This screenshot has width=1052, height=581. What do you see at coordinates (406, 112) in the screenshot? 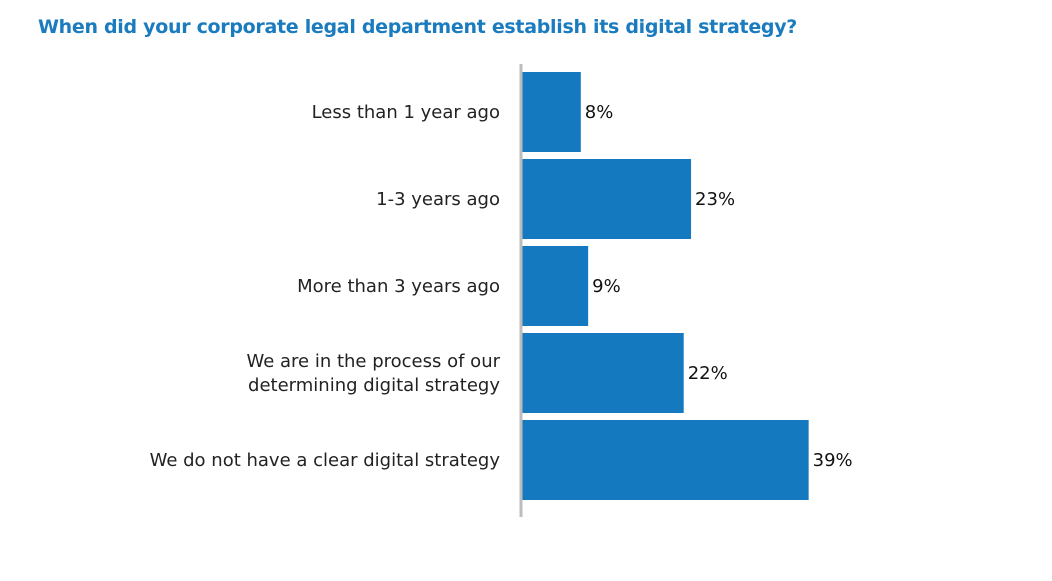
I see `category-label: Less than 1 year ago` at bounding box center [406, 112].